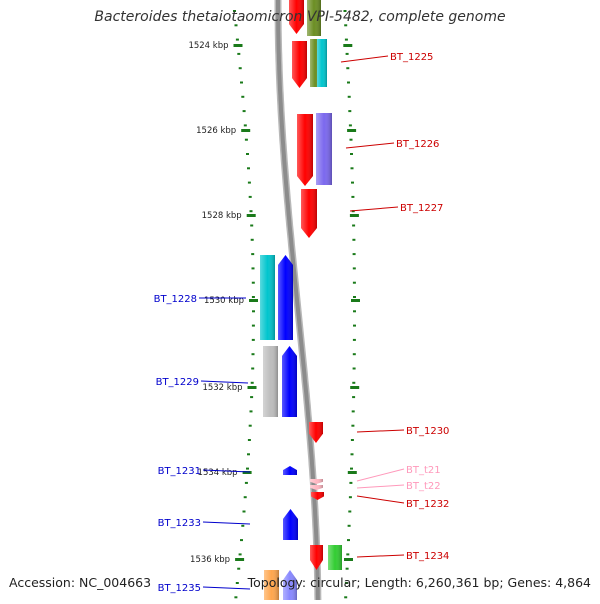  I want to click on gene-bar-bt1235, so click(290, 587).